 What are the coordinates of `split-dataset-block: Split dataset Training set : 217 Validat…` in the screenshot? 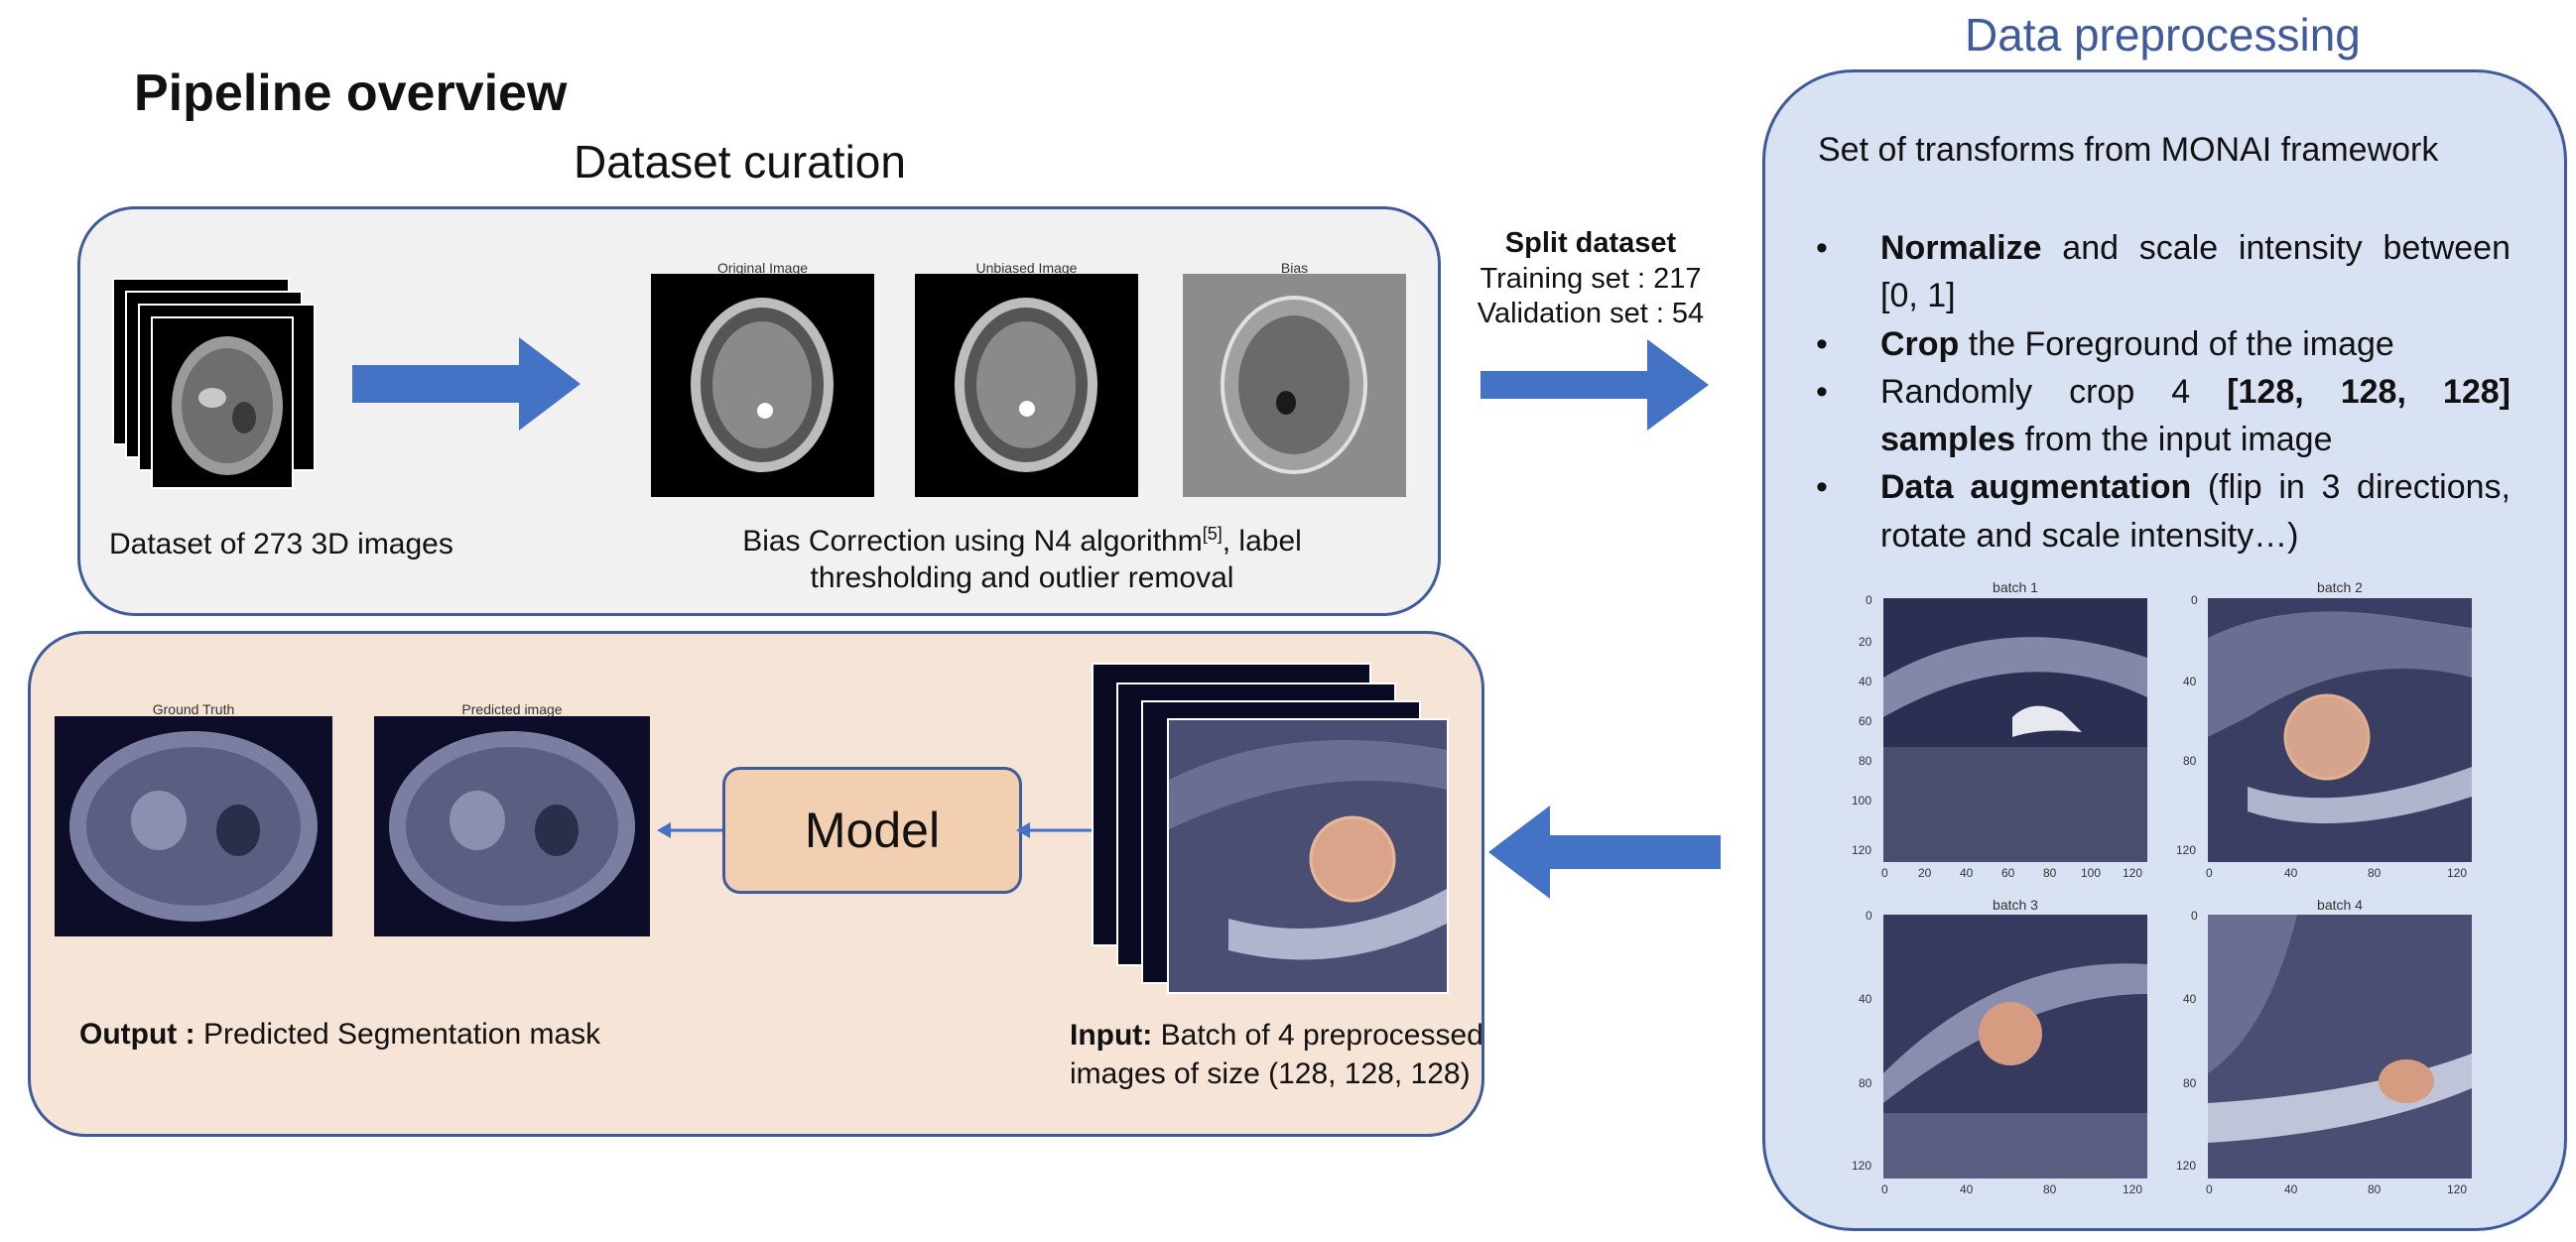 It's located at (1591, 279).